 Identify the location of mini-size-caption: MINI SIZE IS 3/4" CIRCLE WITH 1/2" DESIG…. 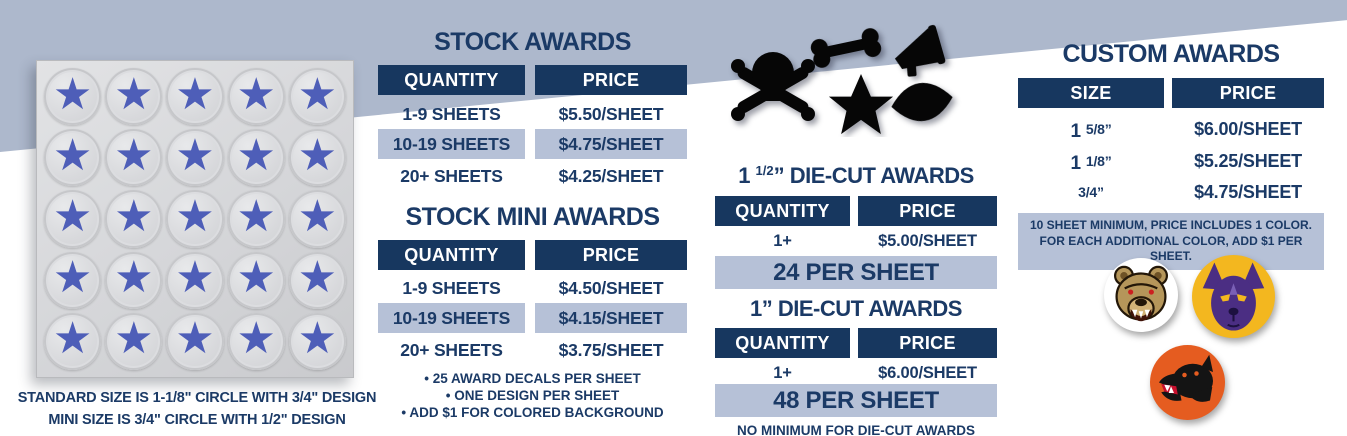
(197, 420).